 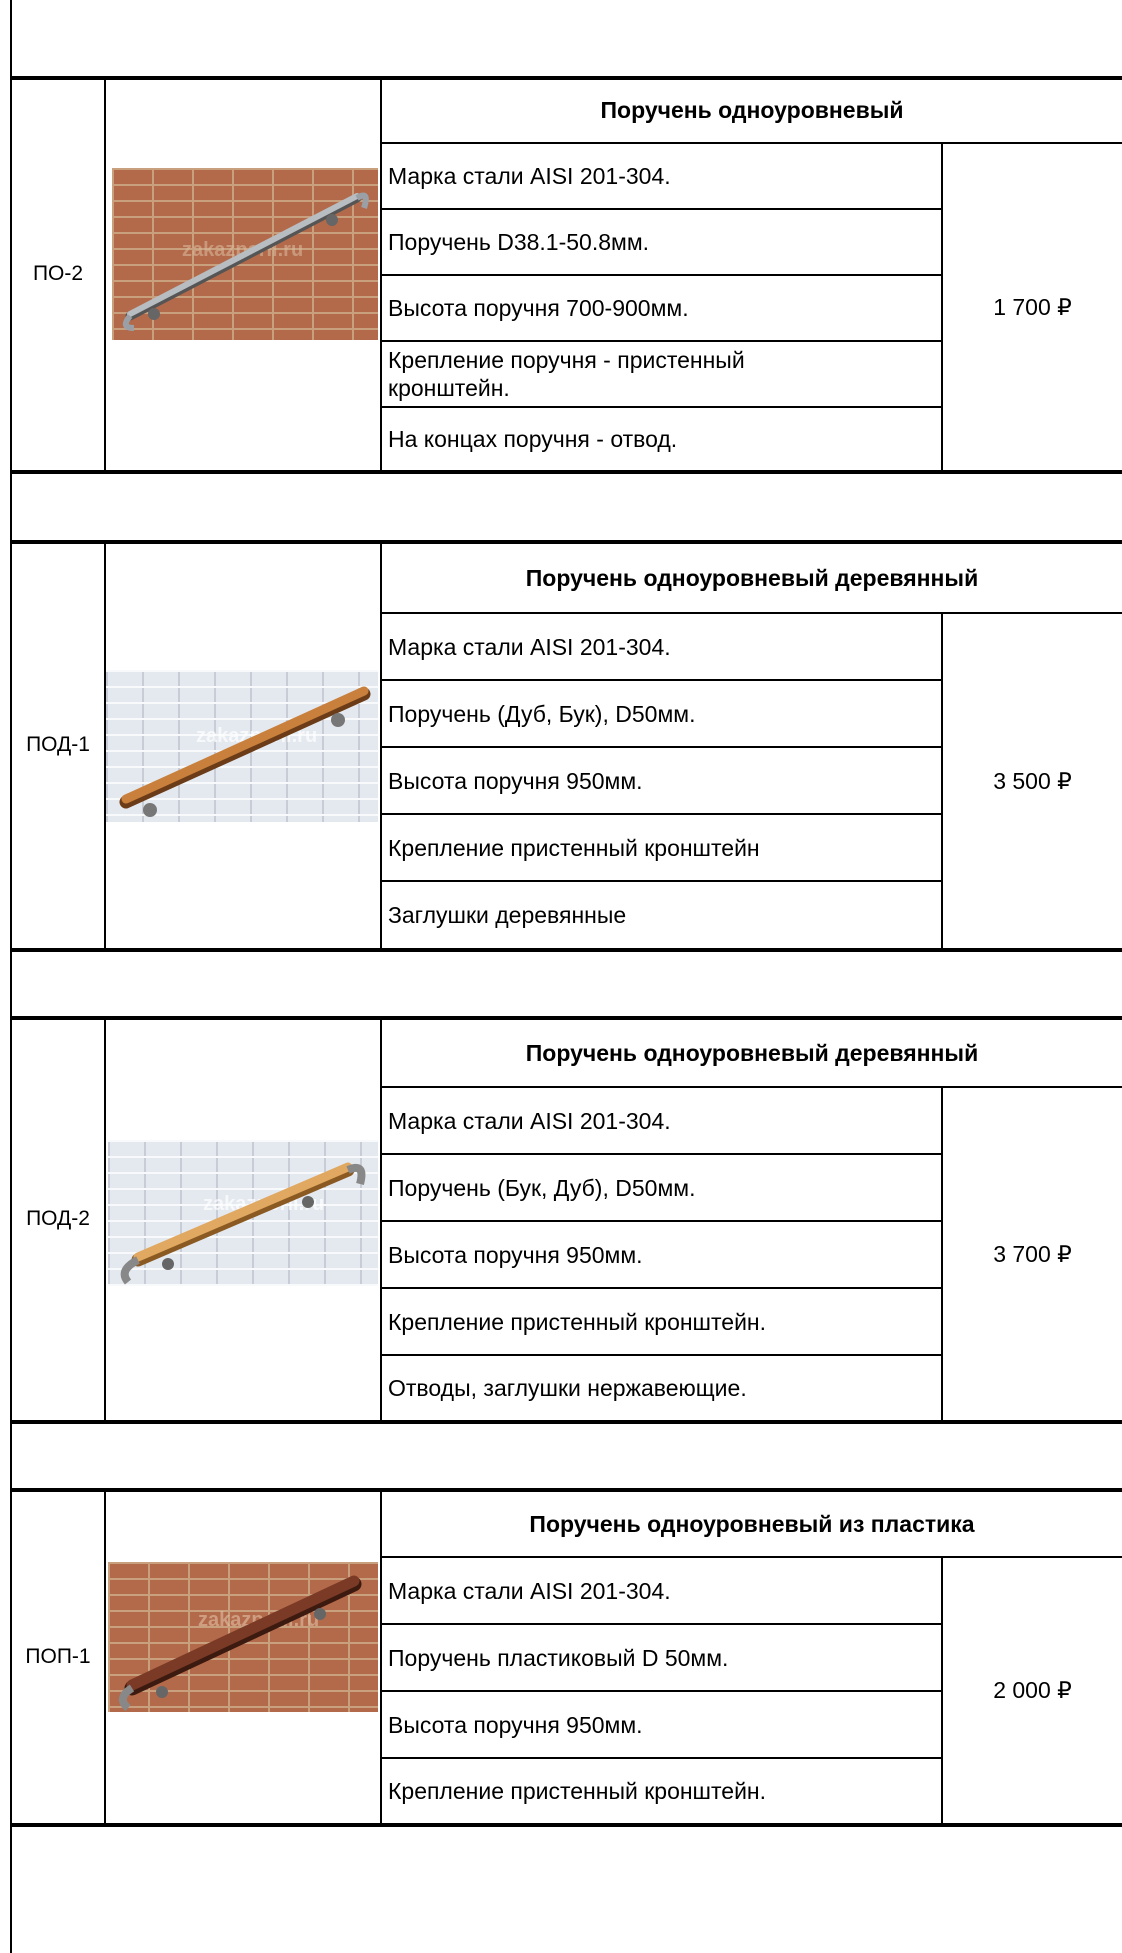 What do you see at coordinates (542, 1187) in the screenshot?
I see `spec-row: Поручень (Бук, Дуб), D50мм.` at bounding box center [542, 1187].